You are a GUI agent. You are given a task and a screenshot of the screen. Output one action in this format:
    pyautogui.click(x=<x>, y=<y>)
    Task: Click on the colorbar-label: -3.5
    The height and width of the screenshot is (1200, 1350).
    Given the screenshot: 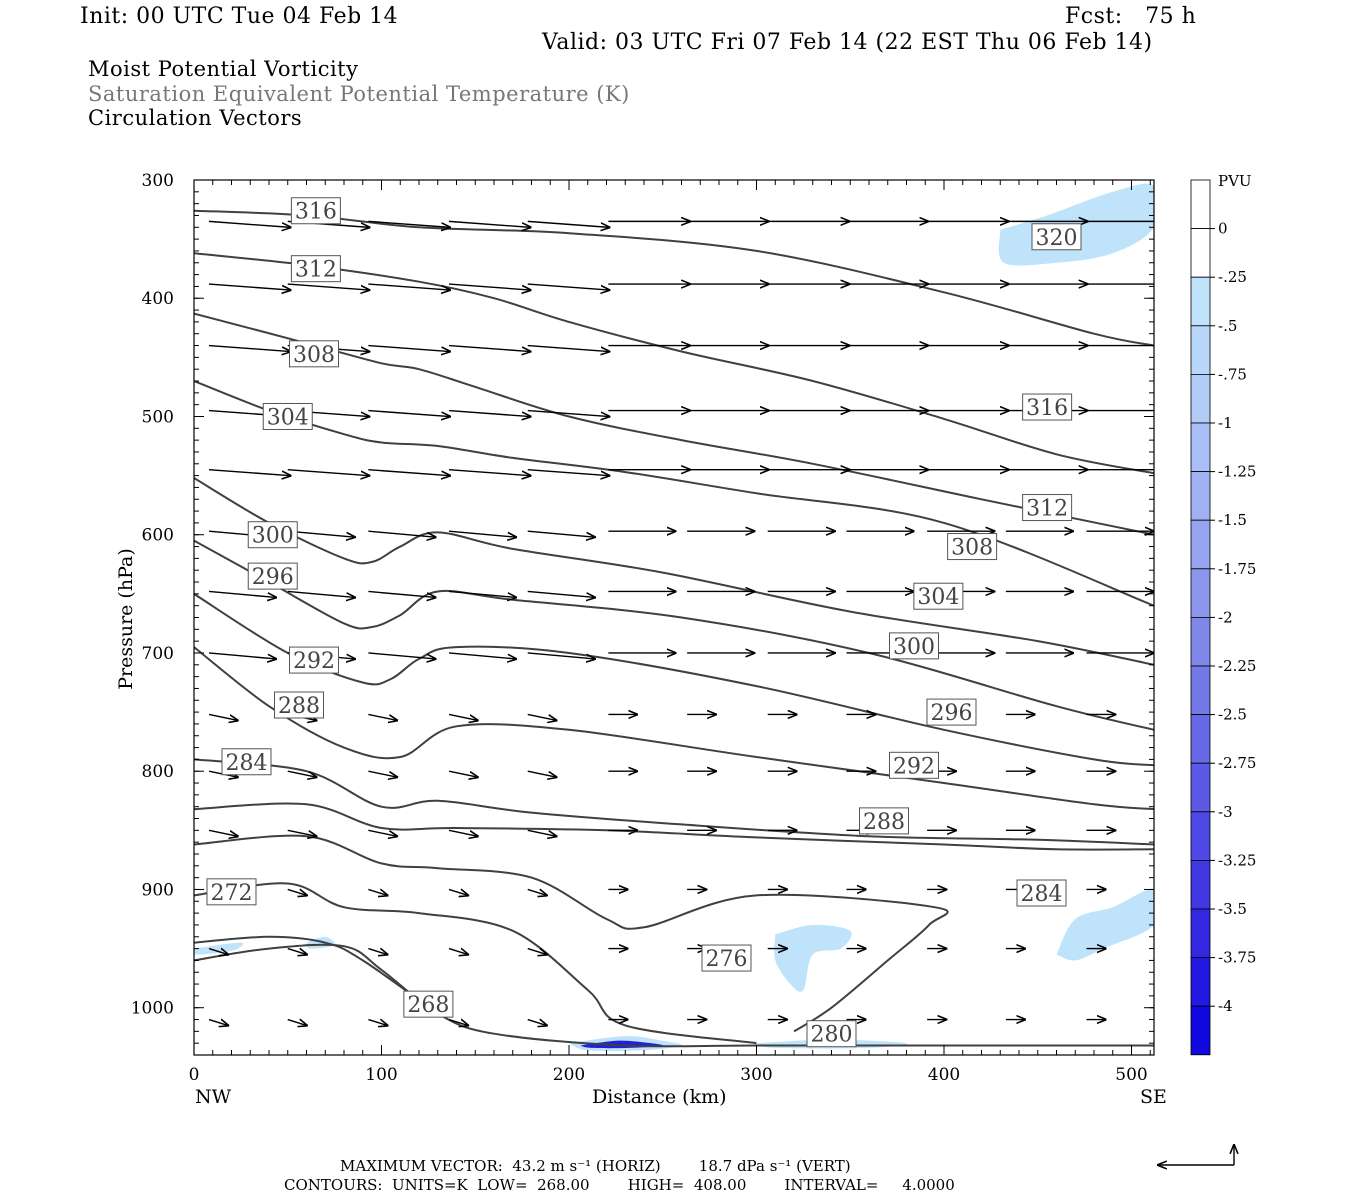 What is the action you would take?
    pyautogui.click(x=1232, y=909)
    